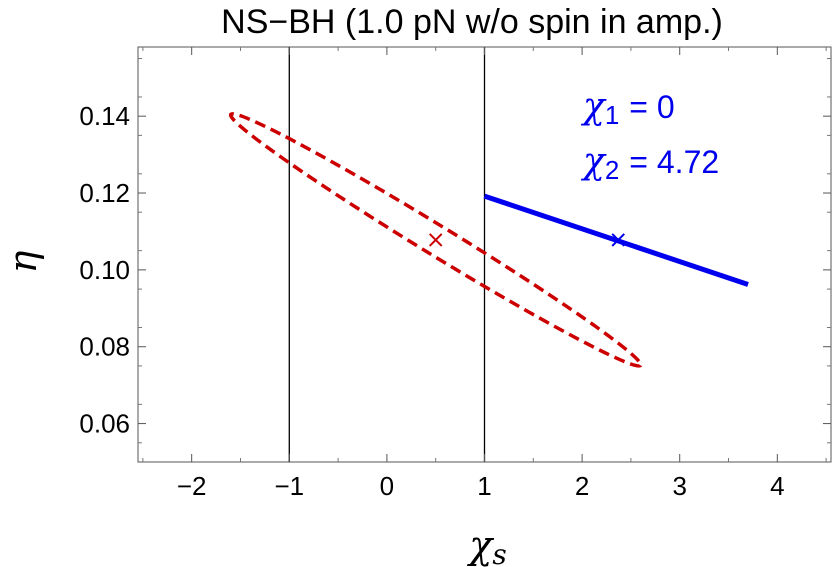 This screenshot has height=567, width=833. What do you see at coordinates (526, 240) in the screenshot?
I see `marker-group` at bounding box center [526, 240].